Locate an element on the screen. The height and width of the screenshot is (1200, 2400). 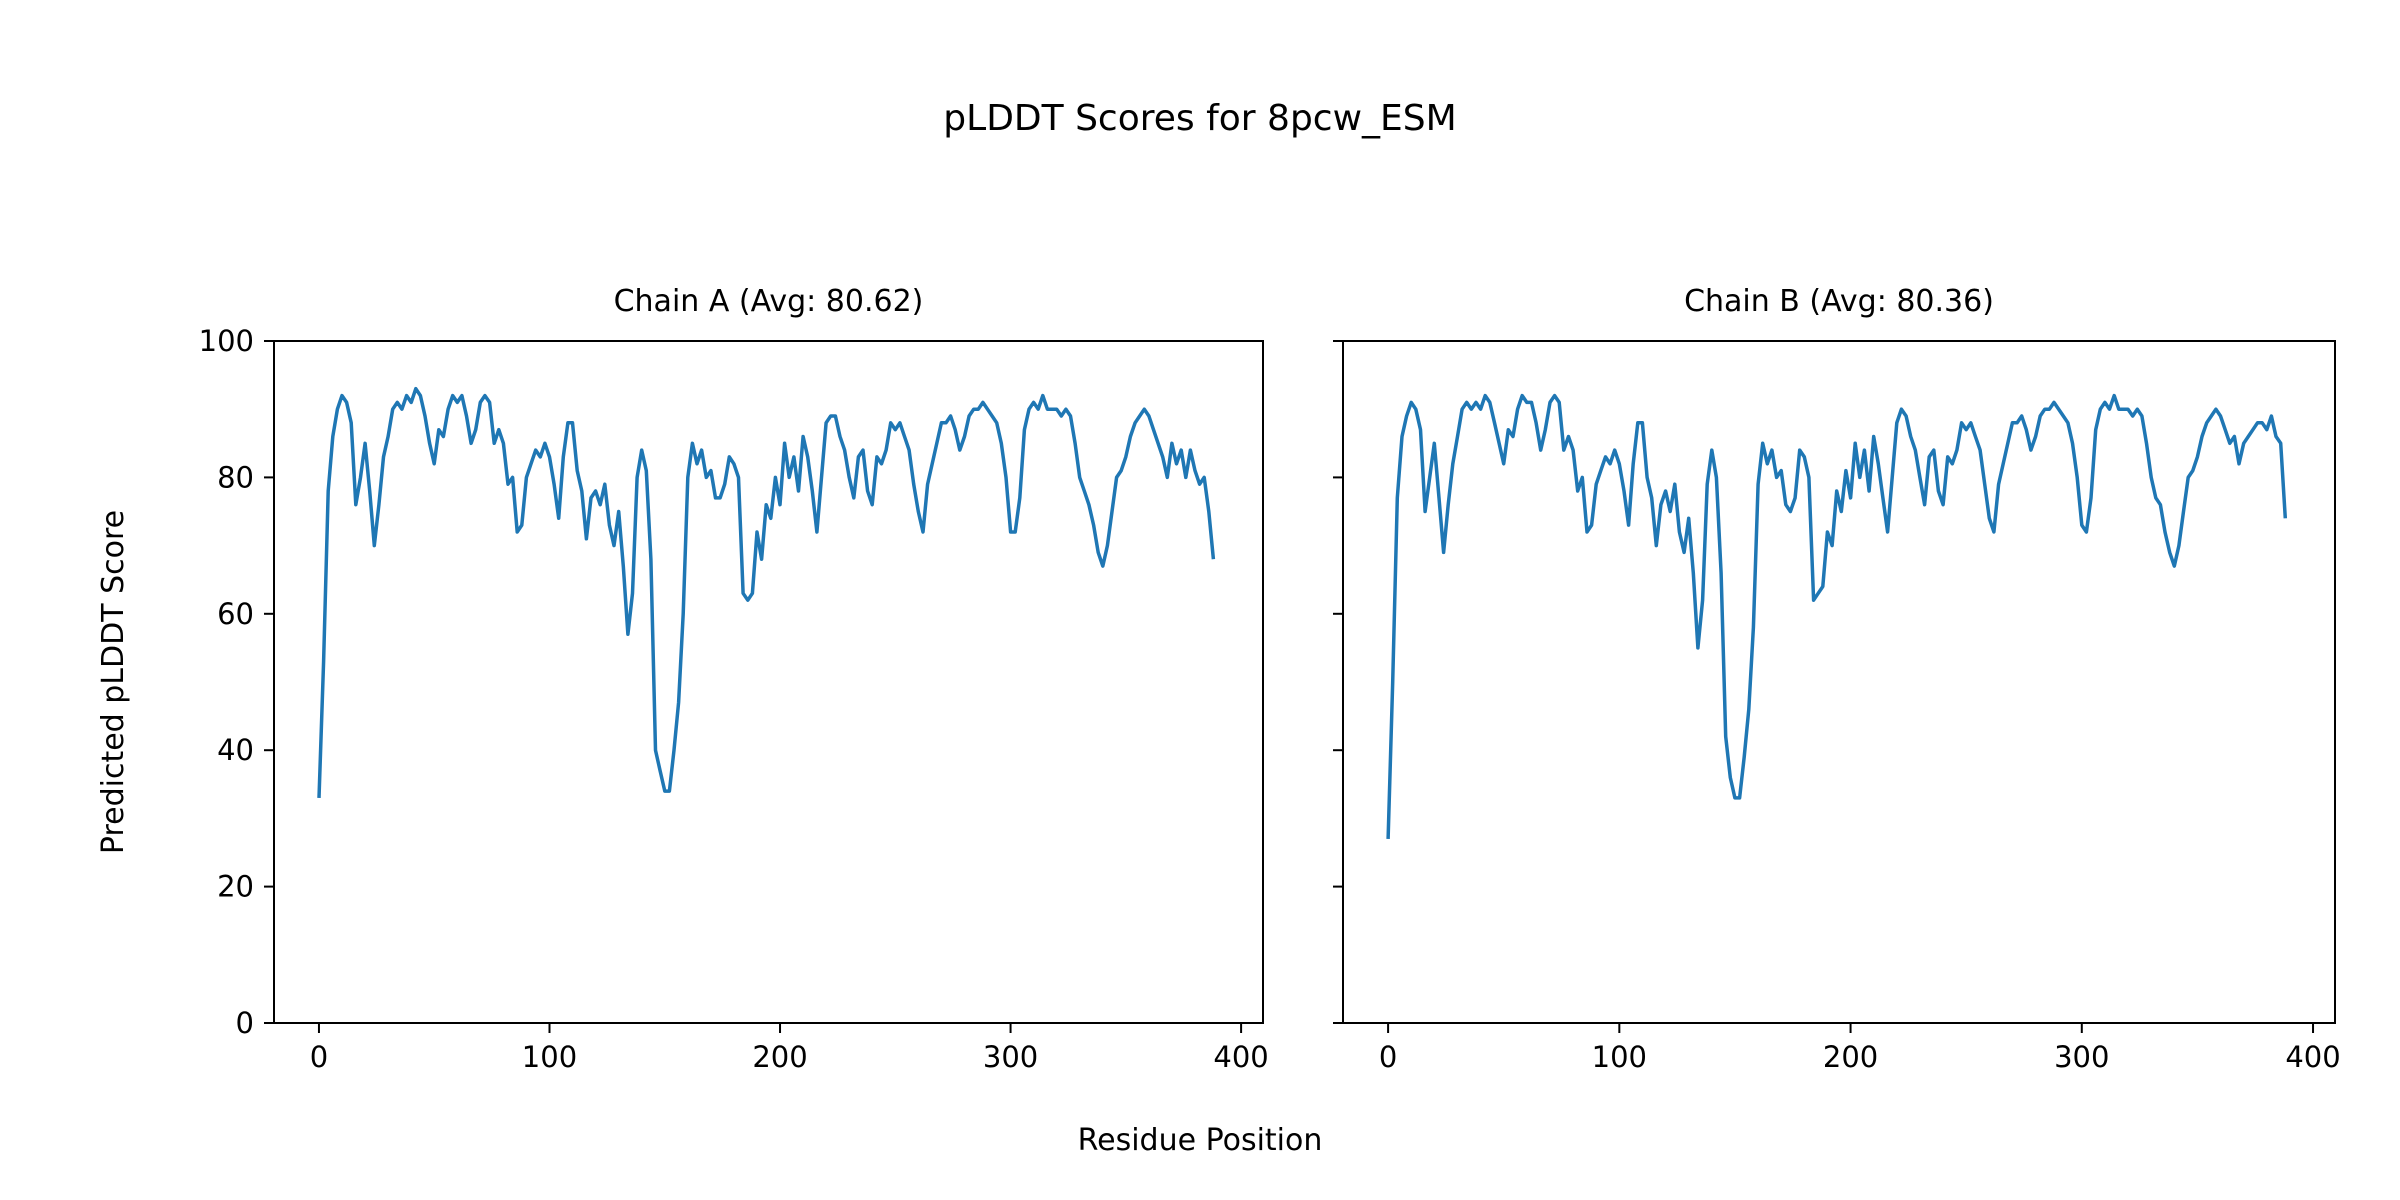
panel-title: Chain A (Avg: 80.62) is located at coordinates (769, 301).